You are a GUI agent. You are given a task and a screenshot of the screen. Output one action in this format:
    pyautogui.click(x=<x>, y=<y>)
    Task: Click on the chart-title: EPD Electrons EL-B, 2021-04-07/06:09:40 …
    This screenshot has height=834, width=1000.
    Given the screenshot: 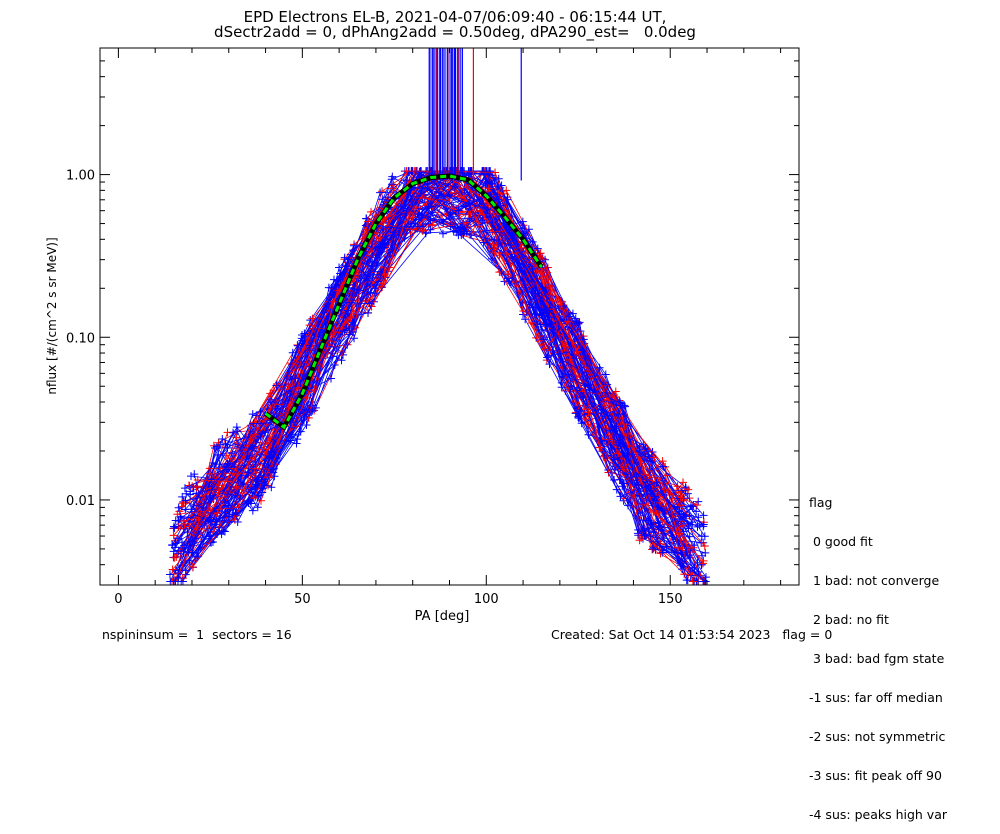 What is the action you would take?
    pyautogui.click(x=455, y=17)
    